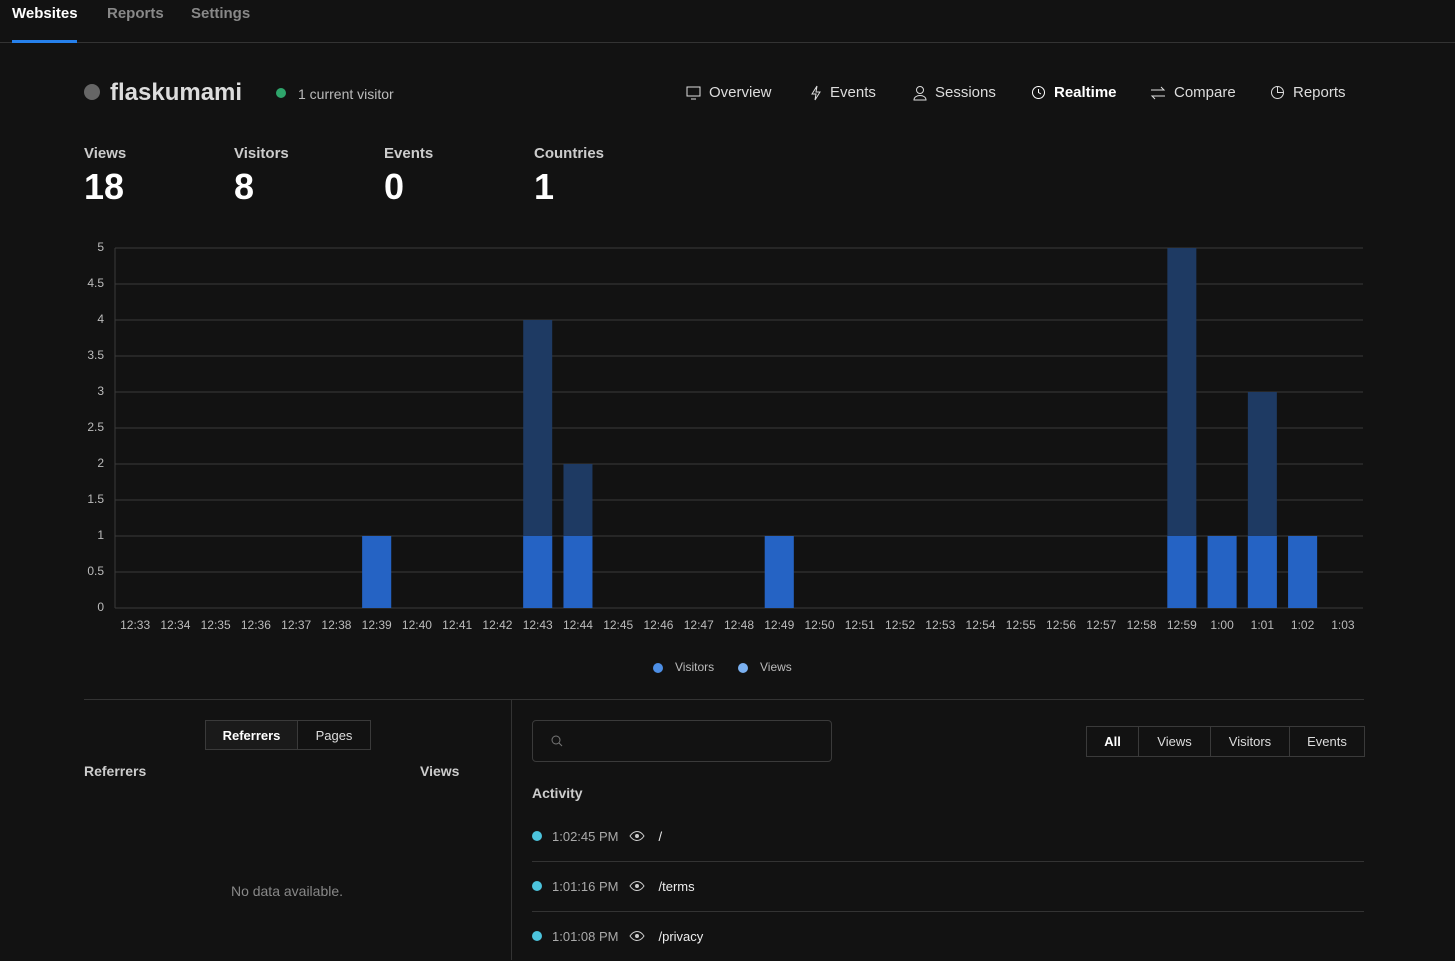  What do you see at coordinates (115, 771) in the screenshot?
I see `col-header: Referrers` at bounding box center [115, 771].